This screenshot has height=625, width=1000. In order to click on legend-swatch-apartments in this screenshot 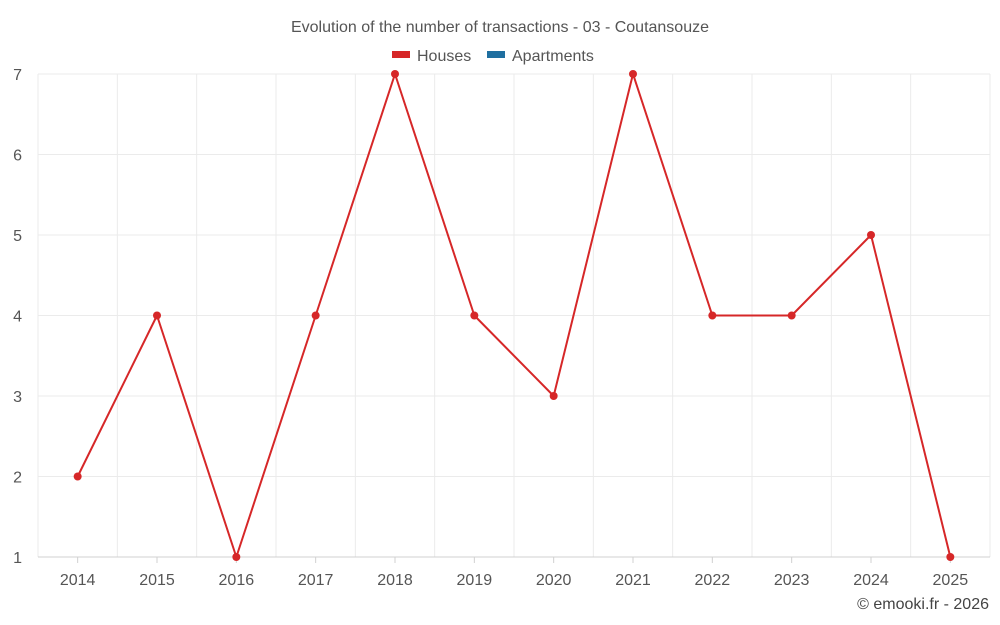, I will do `click(496, 54)`.